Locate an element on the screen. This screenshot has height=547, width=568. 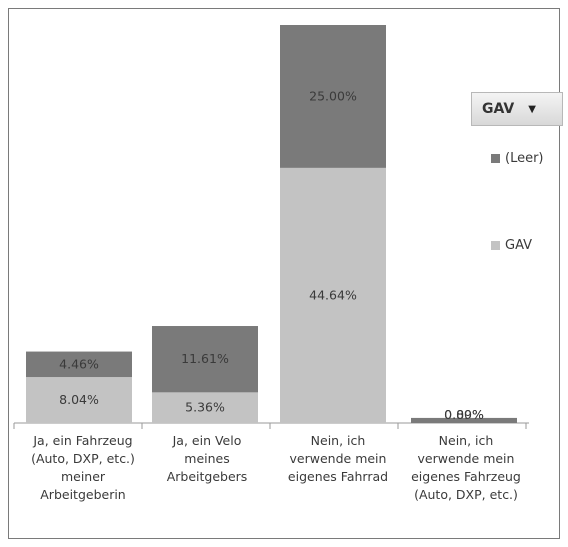
gav-filter-button: GAV ▼ is located at coordinates (517, 109).